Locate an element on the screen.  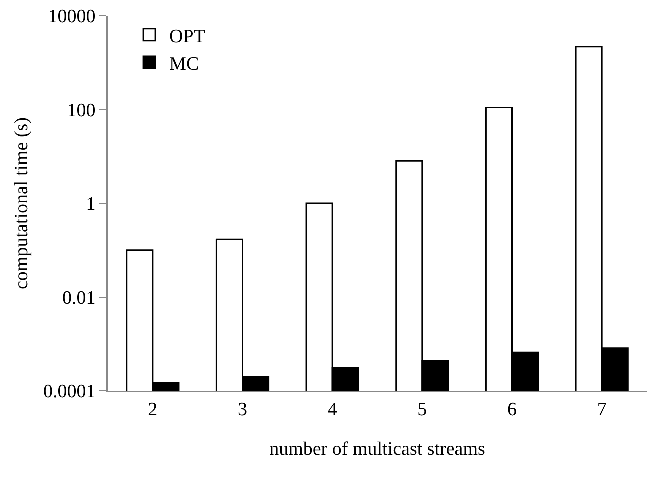
x-tick-label: 6 is located at coordinates (512, 409).